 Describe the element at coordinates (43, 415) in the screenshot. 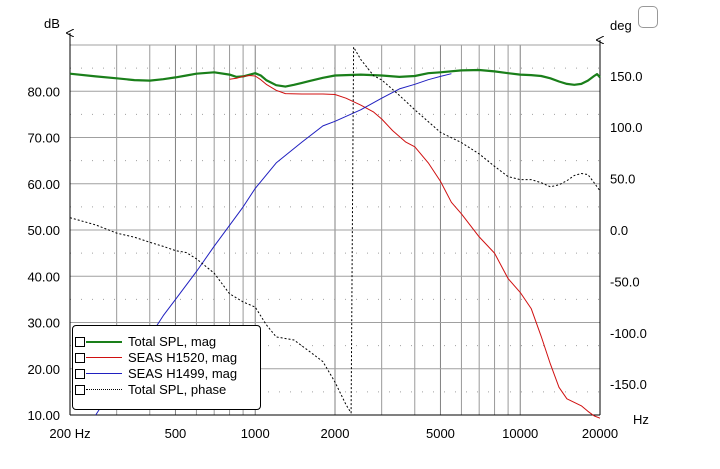

I see `y-tick-label: 10.00` at that location.